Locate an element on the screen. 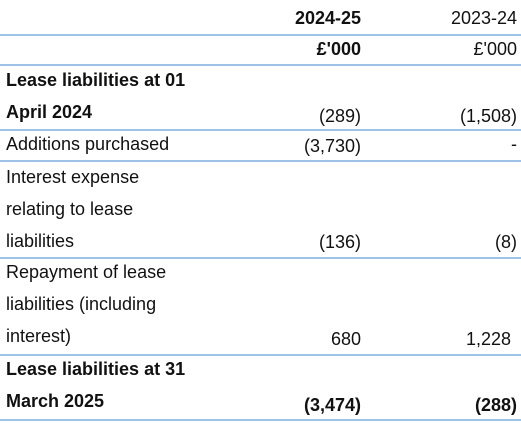 This screenshot has width=521, height=423. row-value-current: (136) is located at coordinates (339, 242).